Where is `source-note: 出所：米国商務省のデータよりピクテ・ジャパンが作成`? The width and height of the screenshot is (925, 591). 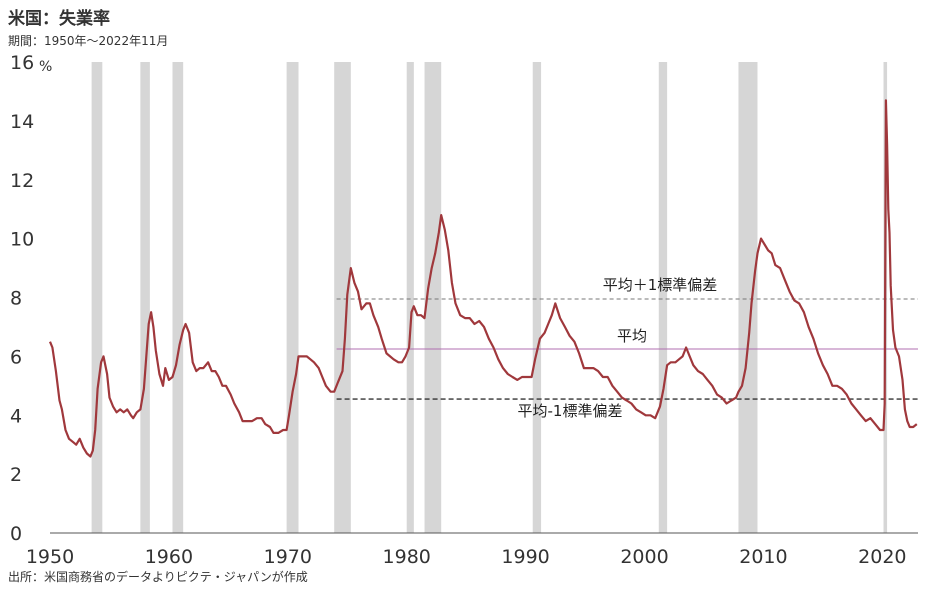
source-note: 出所：米国商務省のデータよりピクテ・ジャパンが作成 is located at coordinates (158, 577).